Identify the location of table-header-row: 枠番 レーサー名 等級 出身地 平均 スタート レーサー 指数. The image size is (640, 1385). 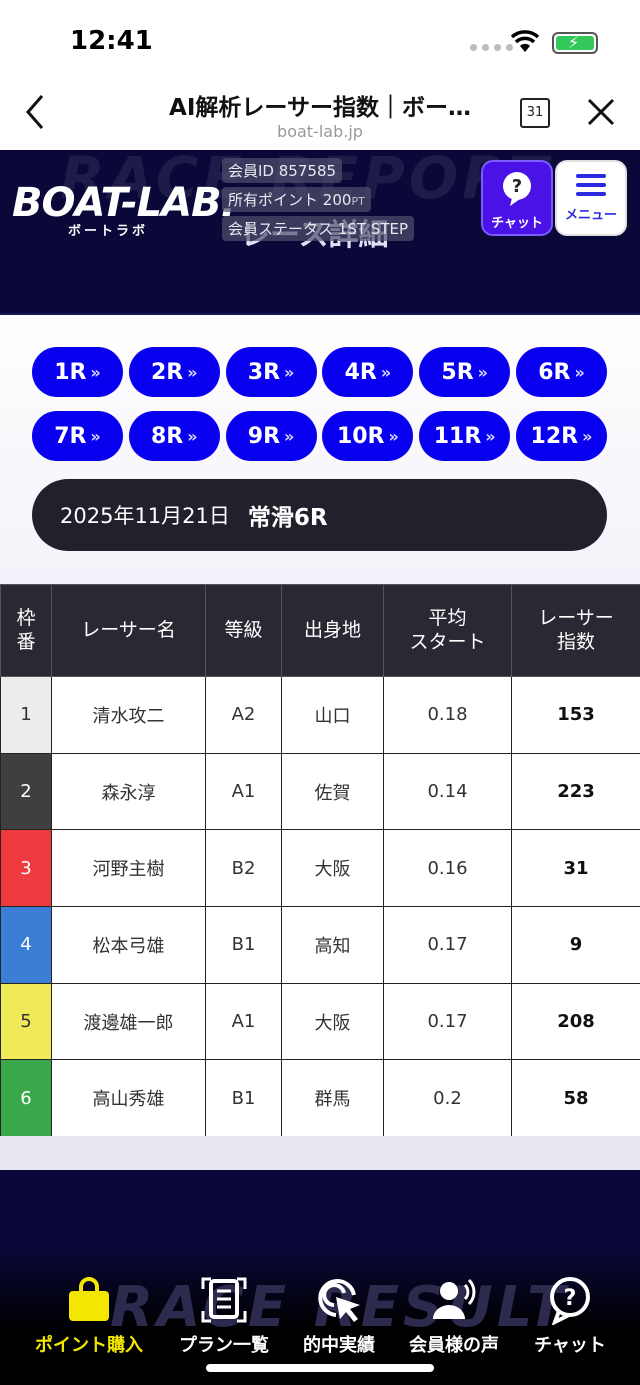
(320, 630).